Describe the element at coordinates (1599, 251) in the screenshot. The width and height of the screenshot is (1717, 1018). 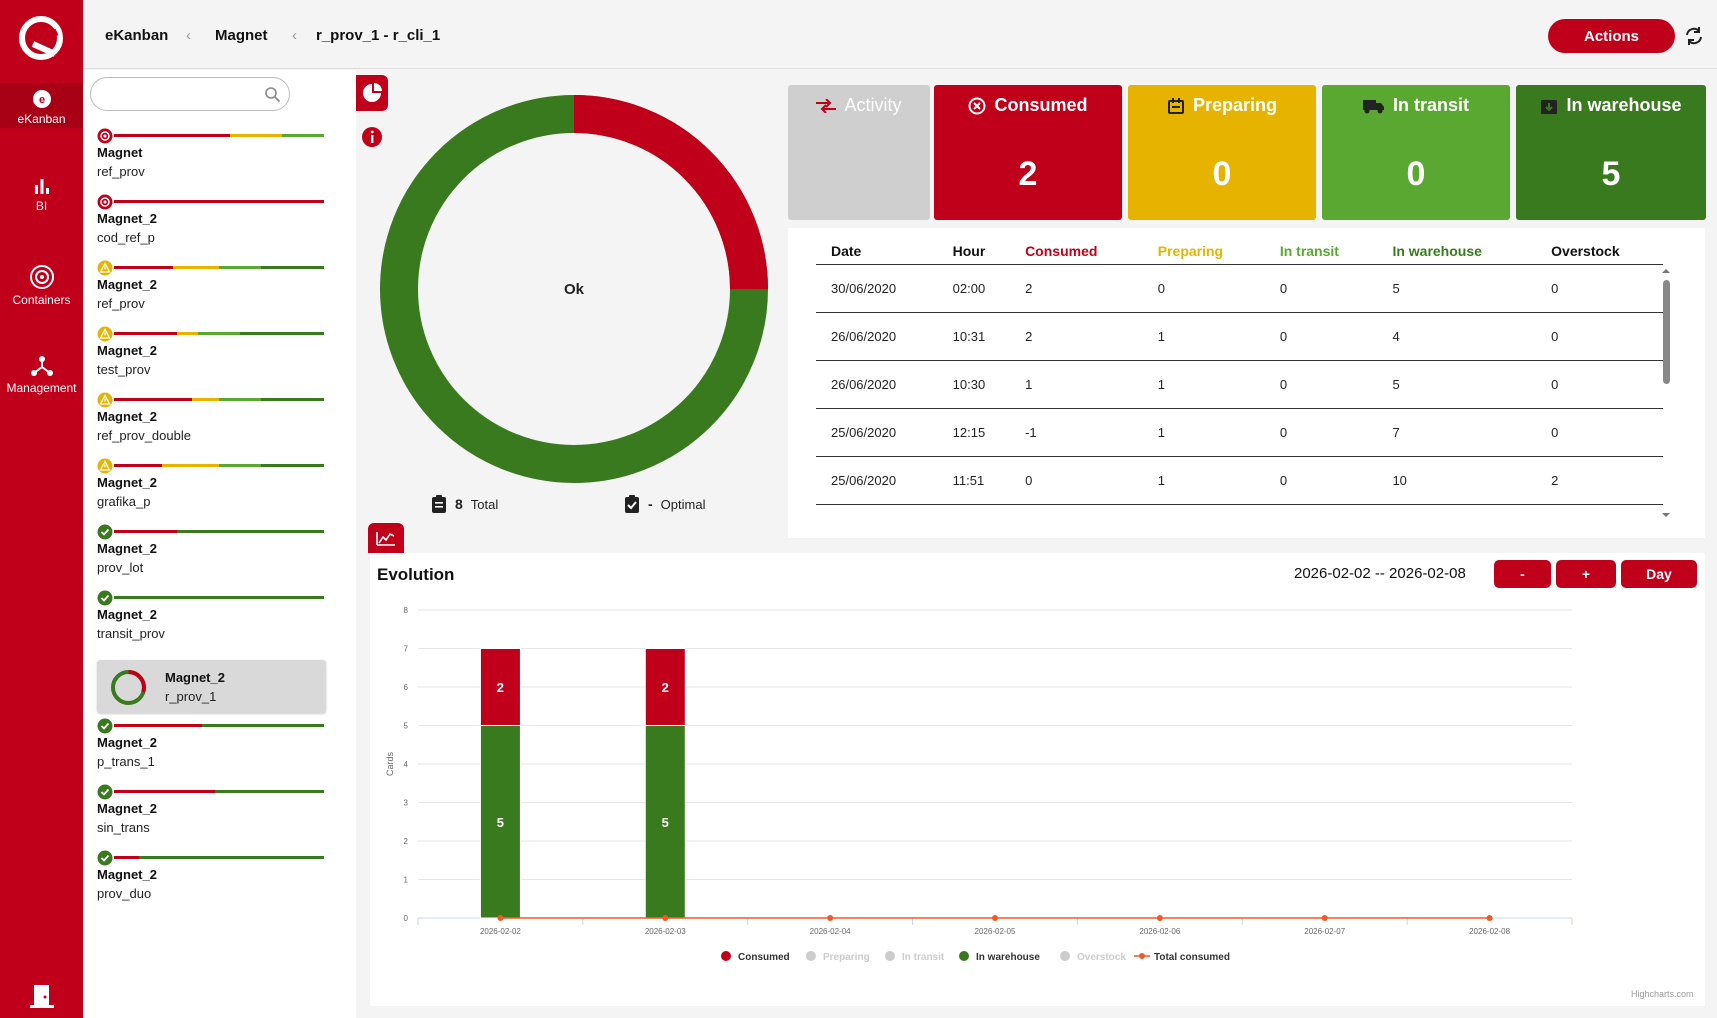
I see `column-header: Overstock` at that location.